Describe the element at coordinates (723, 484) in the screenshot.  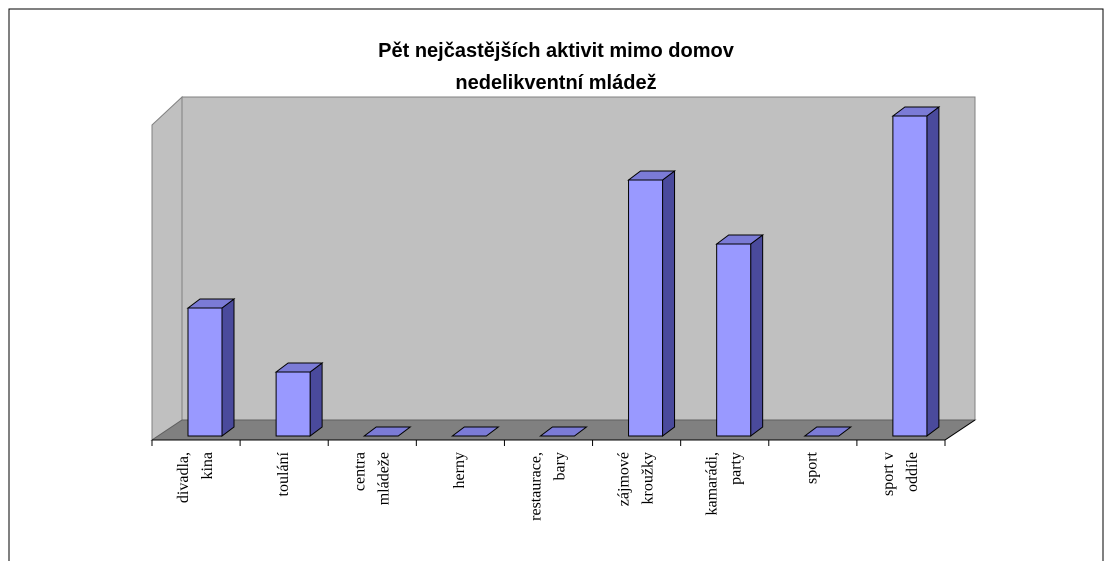
I see `x-tick-label: kamarádi, party` at that location.